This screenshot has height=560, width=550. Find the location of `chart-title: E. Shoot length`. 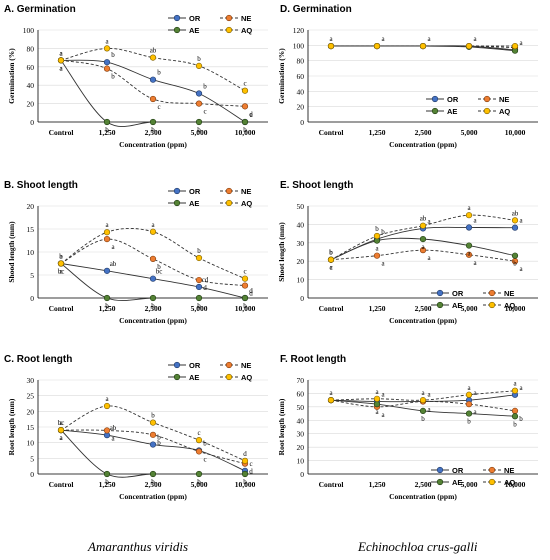

chart-title: E. Shoot length is located at coordinates (316, 185).